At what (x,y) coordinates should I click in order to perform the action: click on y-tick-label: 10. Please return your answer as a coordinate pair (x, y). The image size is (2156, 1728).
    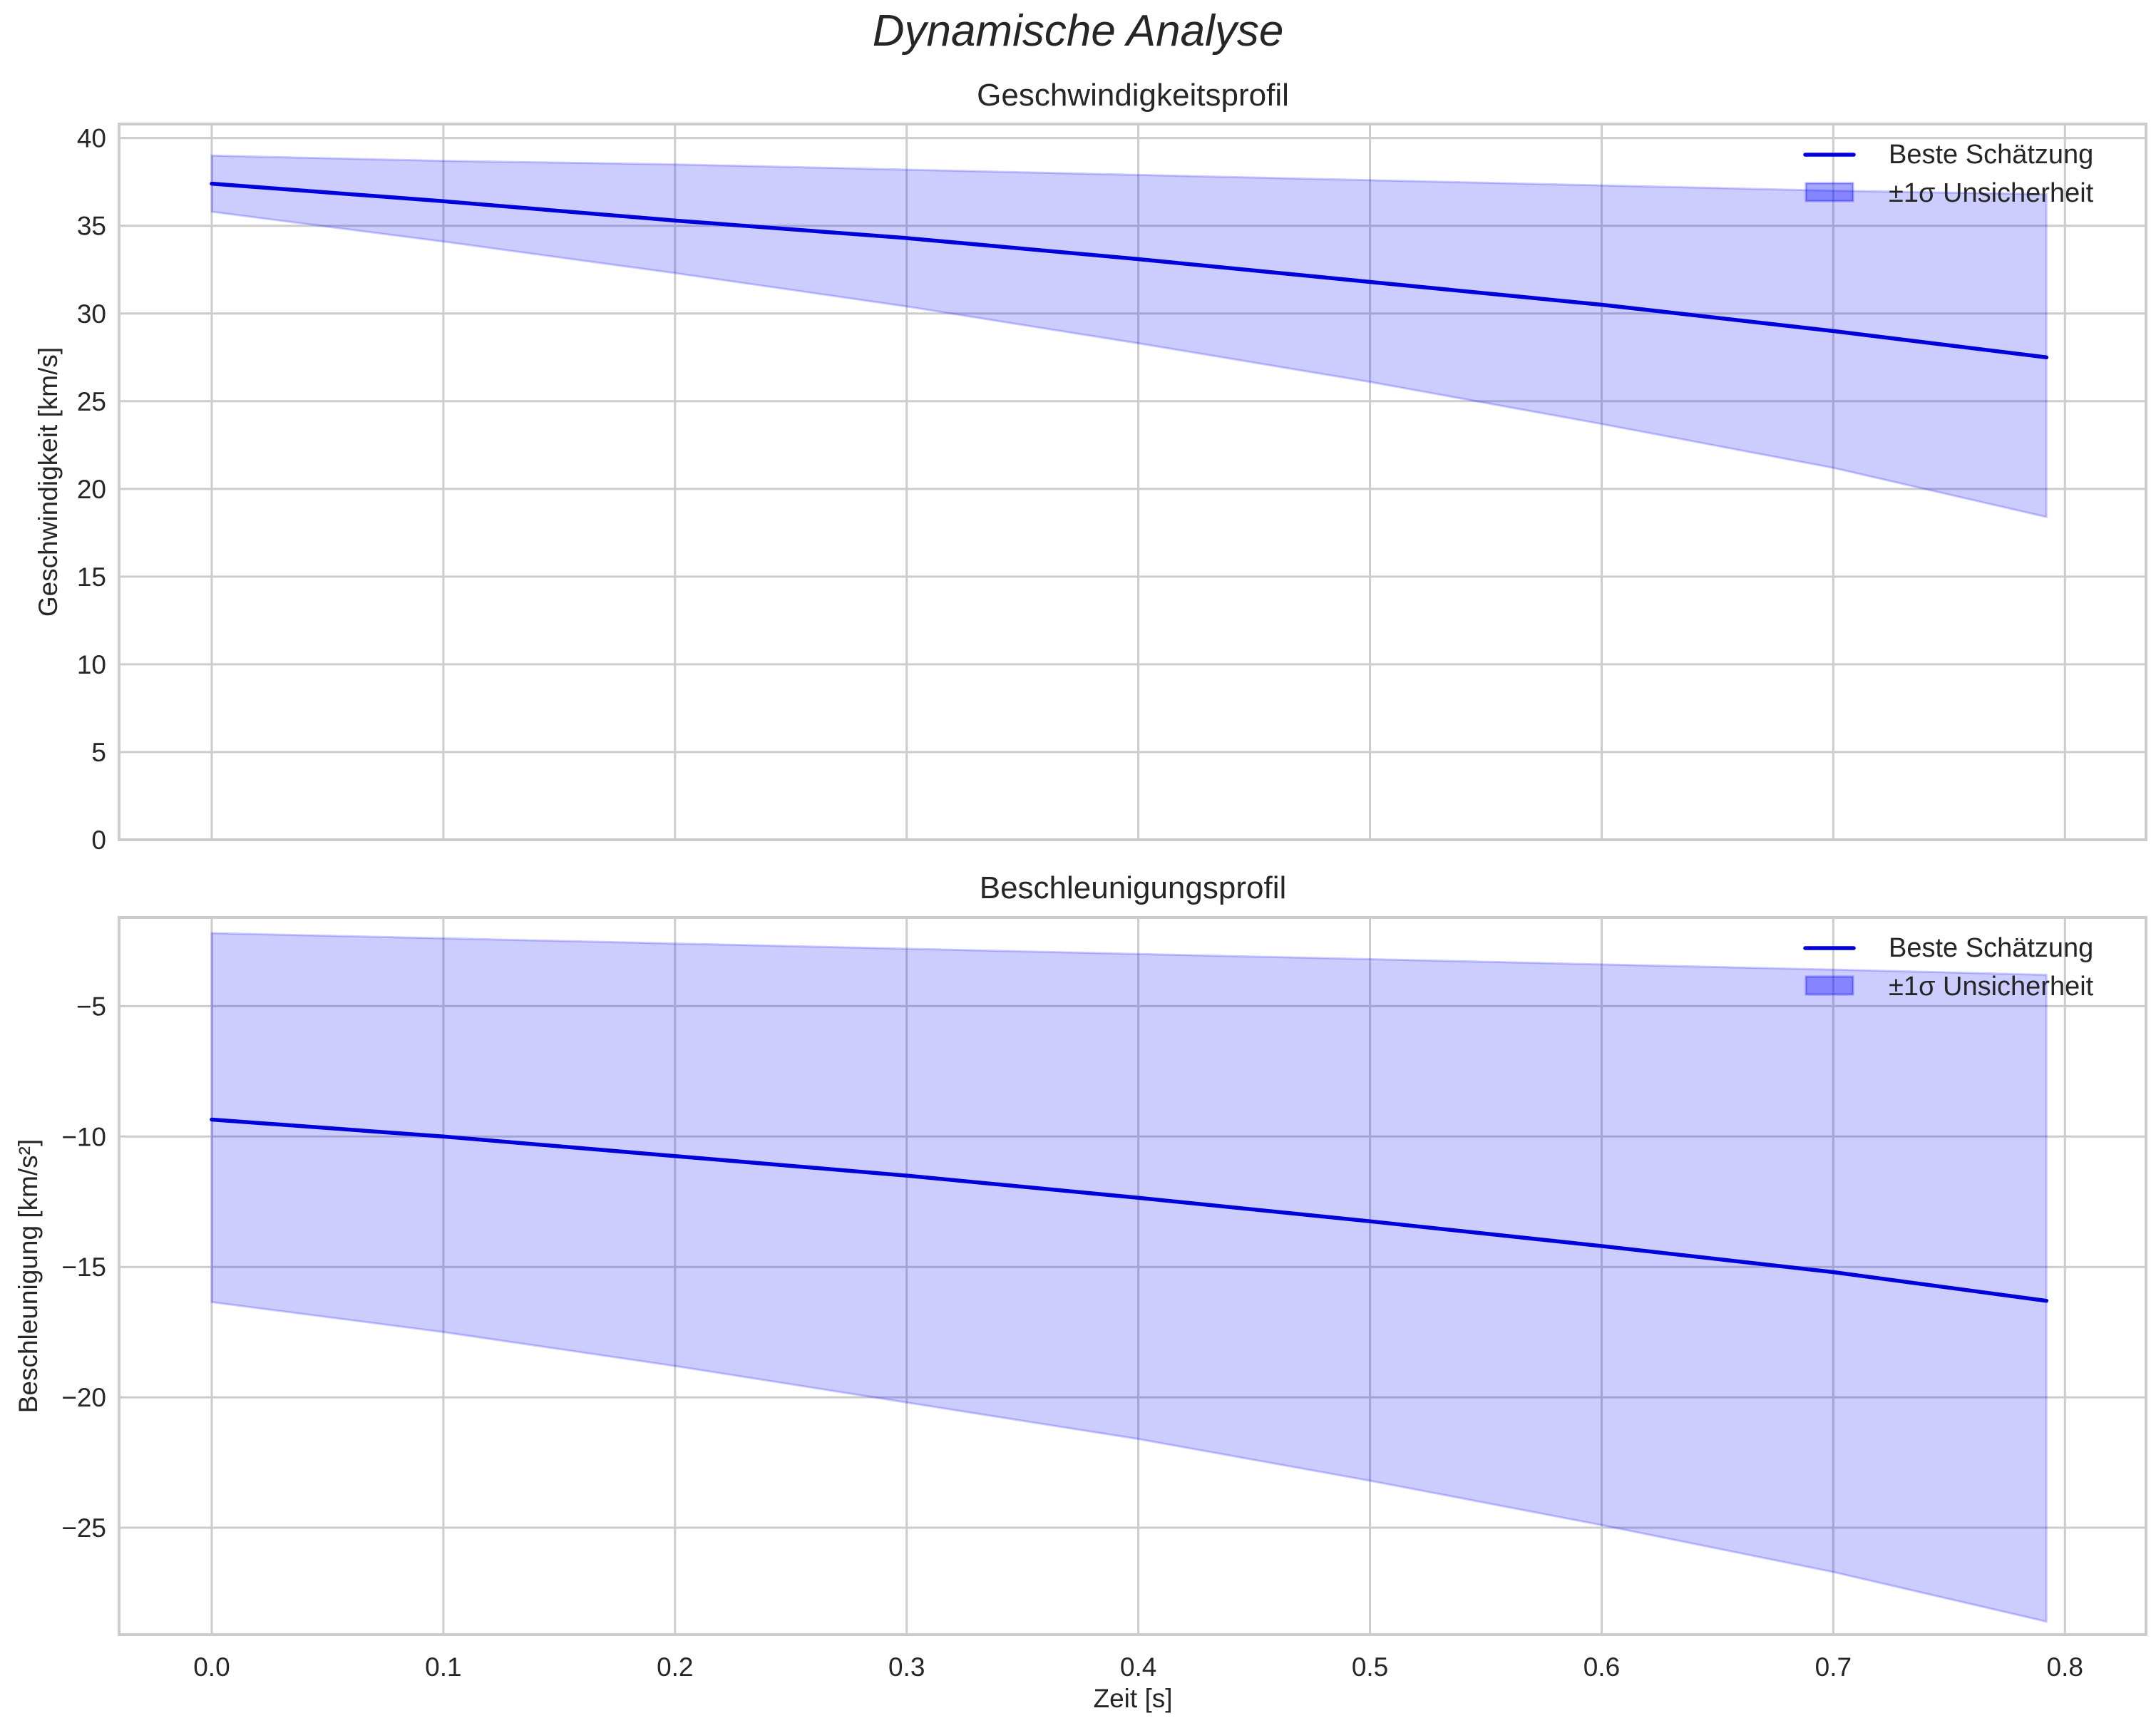
    Looking at the image, I should click on (91, 664).